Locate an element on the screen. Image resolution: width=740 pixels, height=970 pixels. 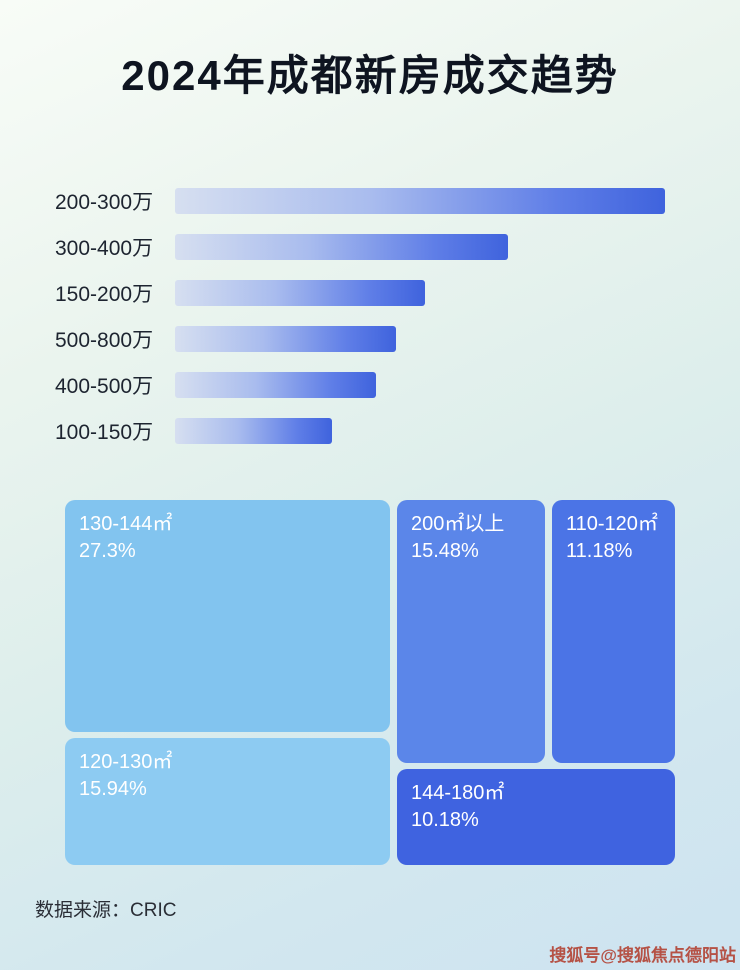
treemap-block-value: 11.18% is located at coordinates (599, 551).